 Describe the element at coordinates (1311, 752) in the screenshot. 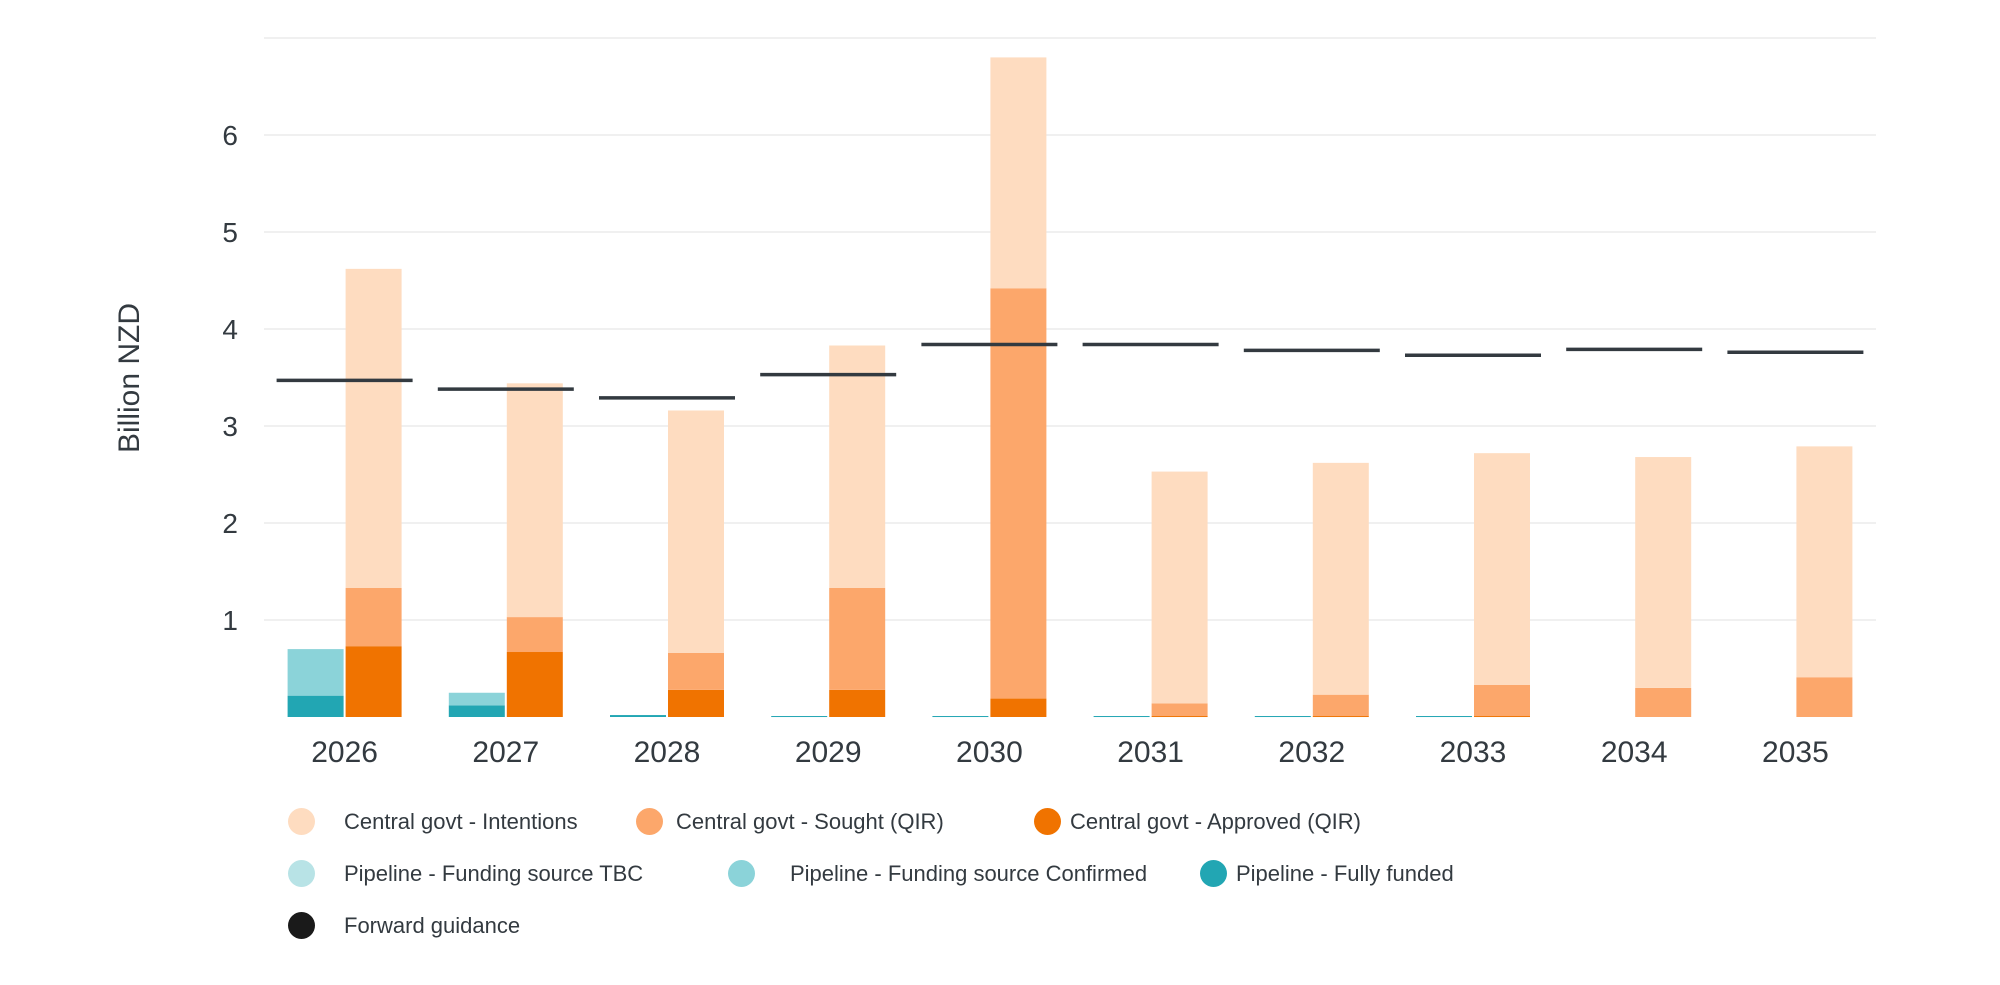

I see `x-tick-label: 2032` at that location.